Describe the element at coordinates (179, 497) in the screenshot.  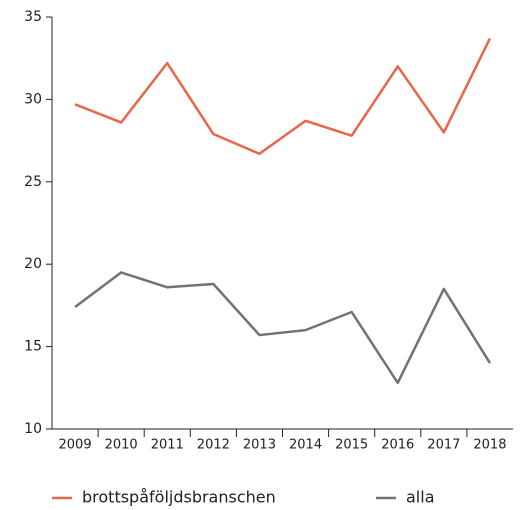
I see `legend-label: brottspåföljdsbranschen` at that location.